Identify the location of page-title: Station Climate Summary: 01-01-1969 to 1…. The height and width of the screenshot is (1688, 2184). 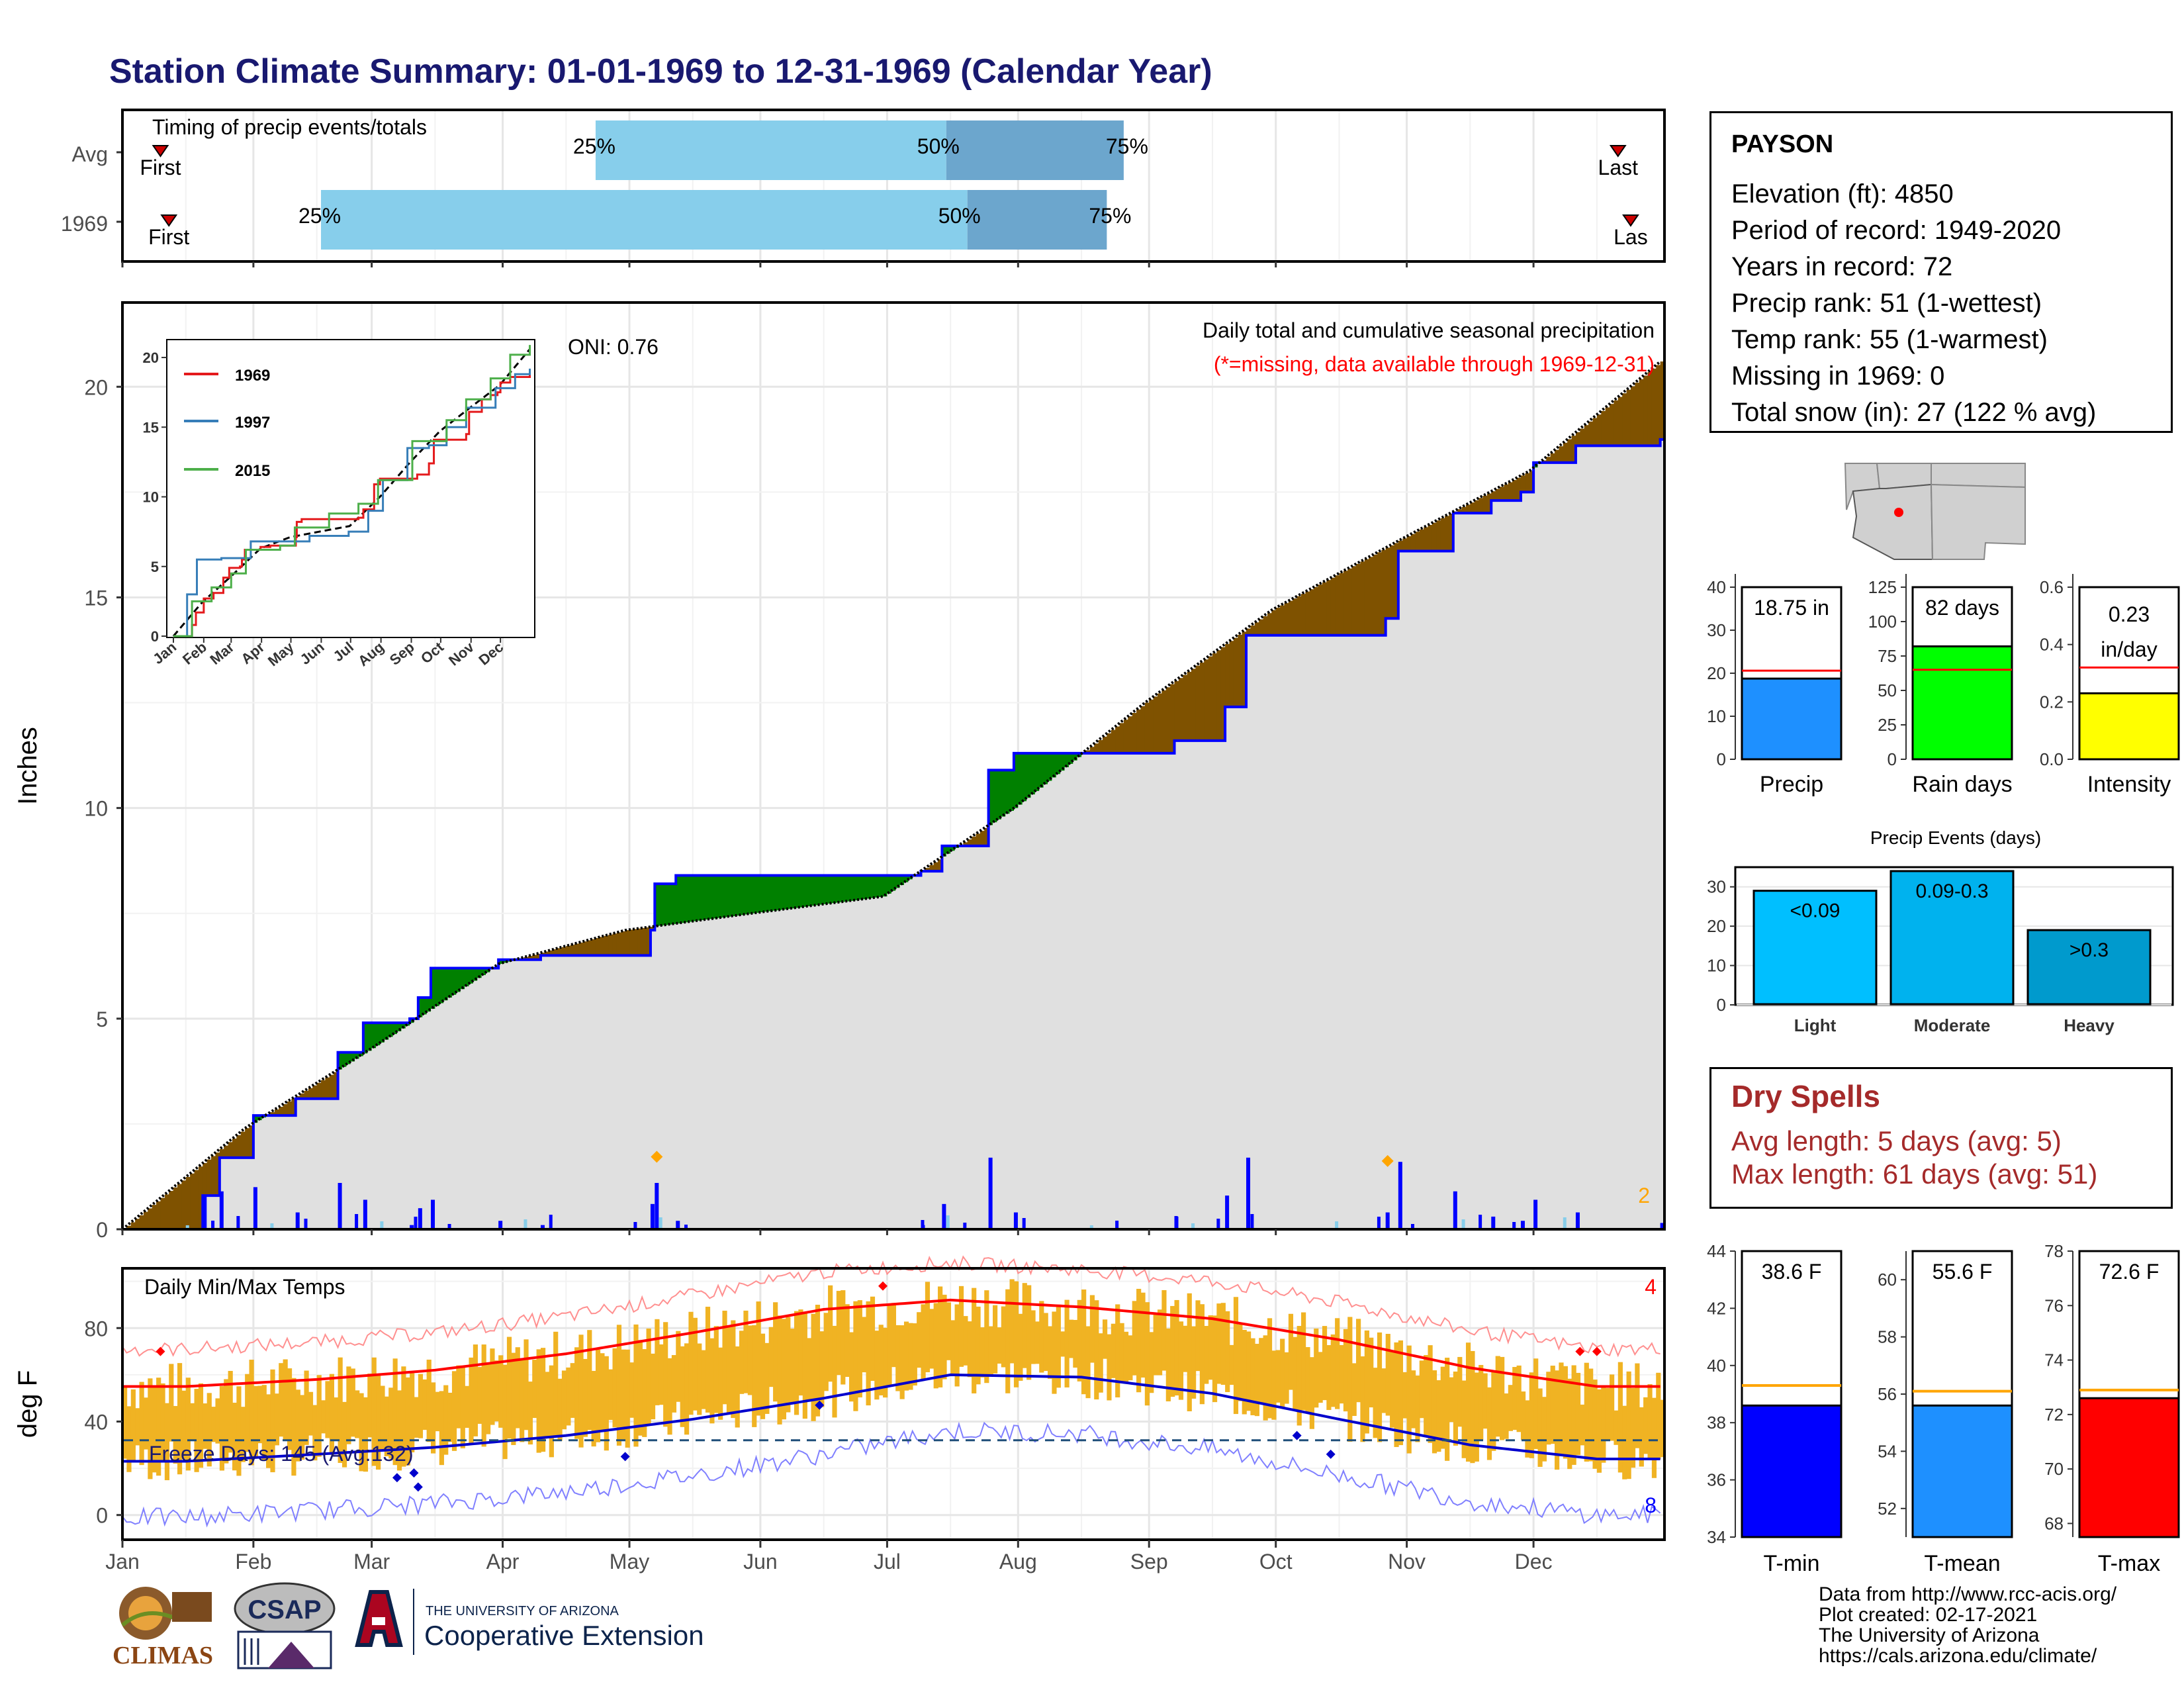
(660, 71).